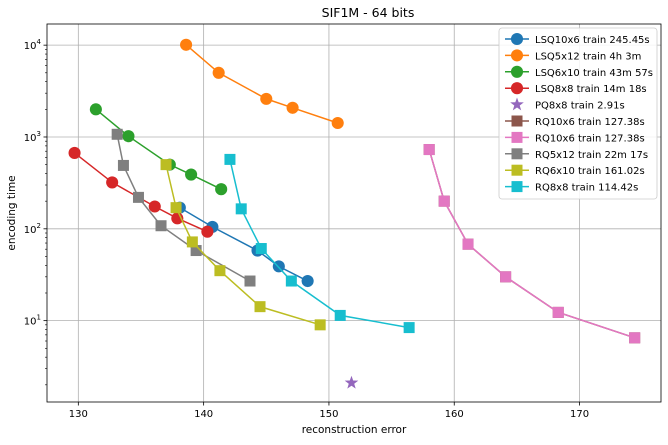 The height and width of the screenshot is (445, 668). I want to click on legend-entry: LSQ5x12 train 4h 3m, so click(573, 55).